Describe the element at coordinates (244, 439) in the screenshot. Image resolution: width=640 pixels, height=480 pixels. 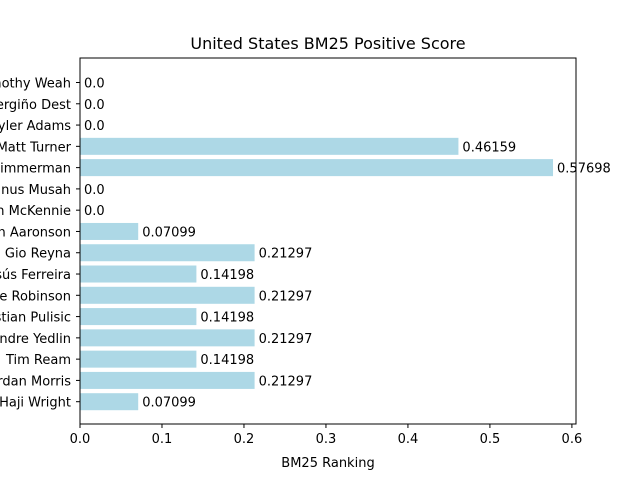
I see `x-tick-label: 0.2` at that location.